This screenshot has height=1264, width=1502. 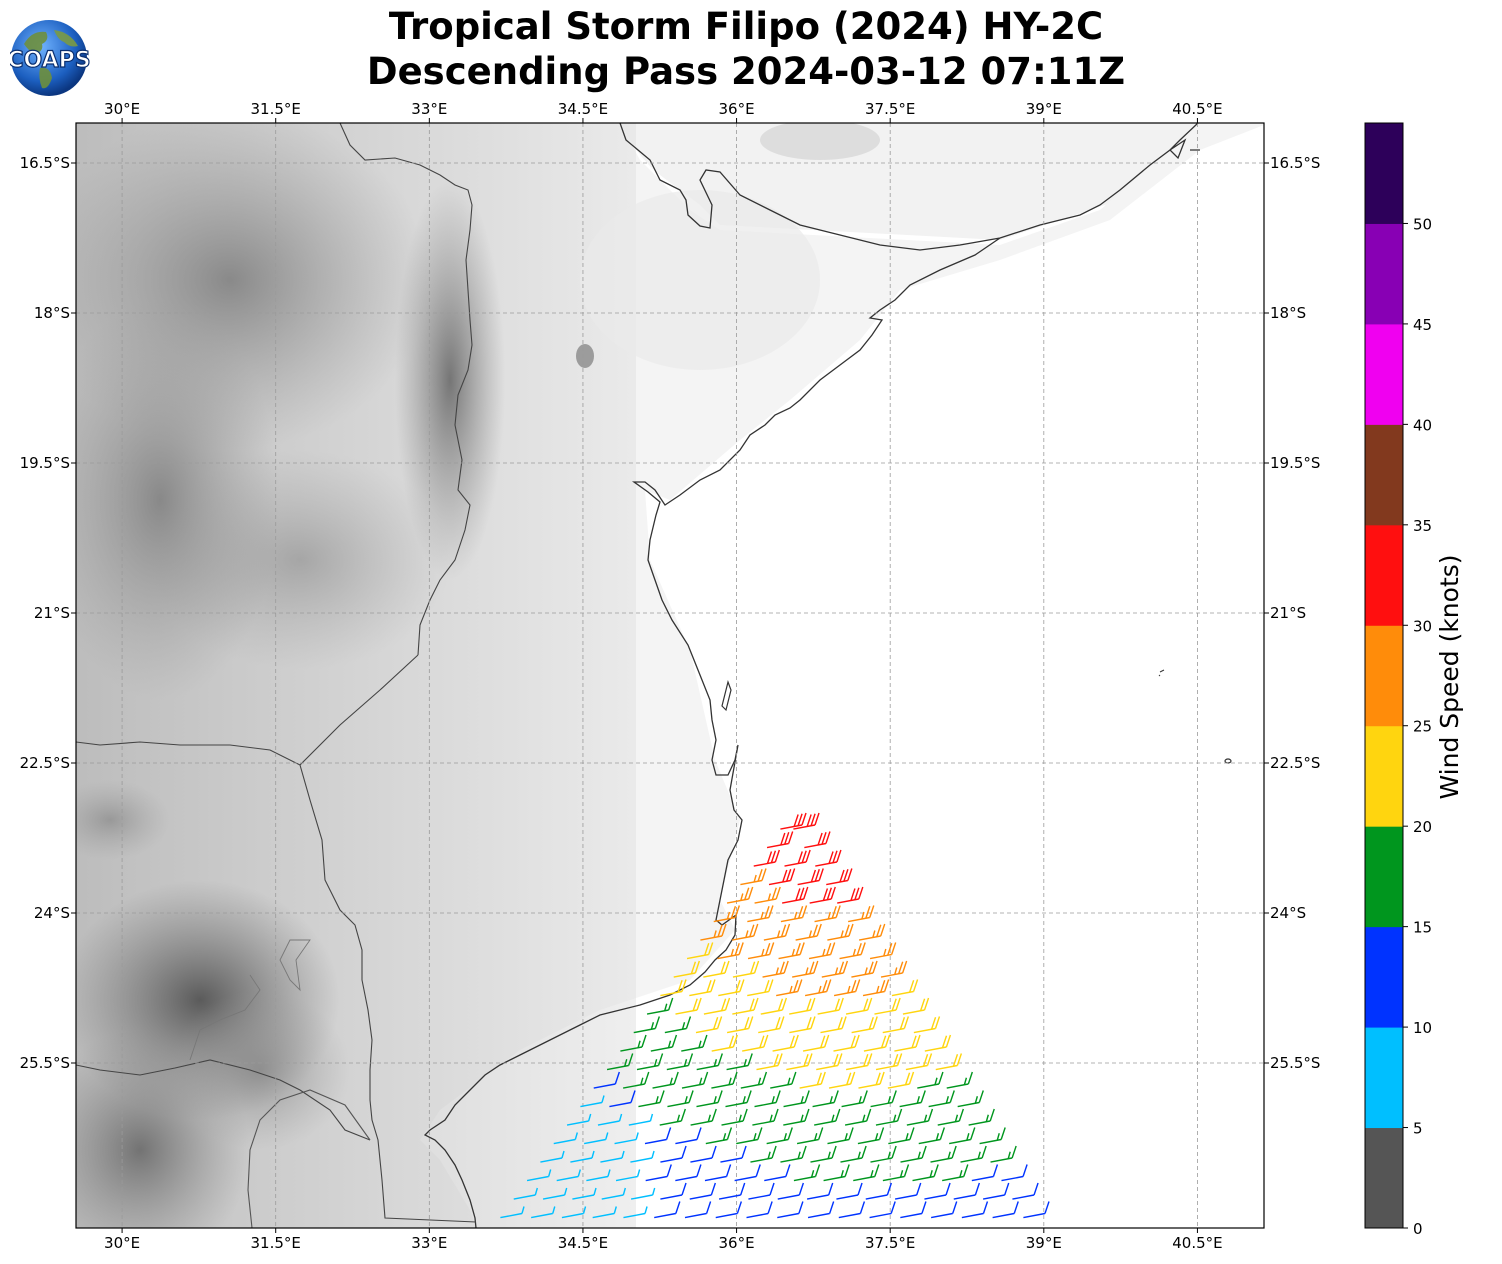 I want to click on lat-tick-label-left: 25.5°S, so click(x=45, y=1063).